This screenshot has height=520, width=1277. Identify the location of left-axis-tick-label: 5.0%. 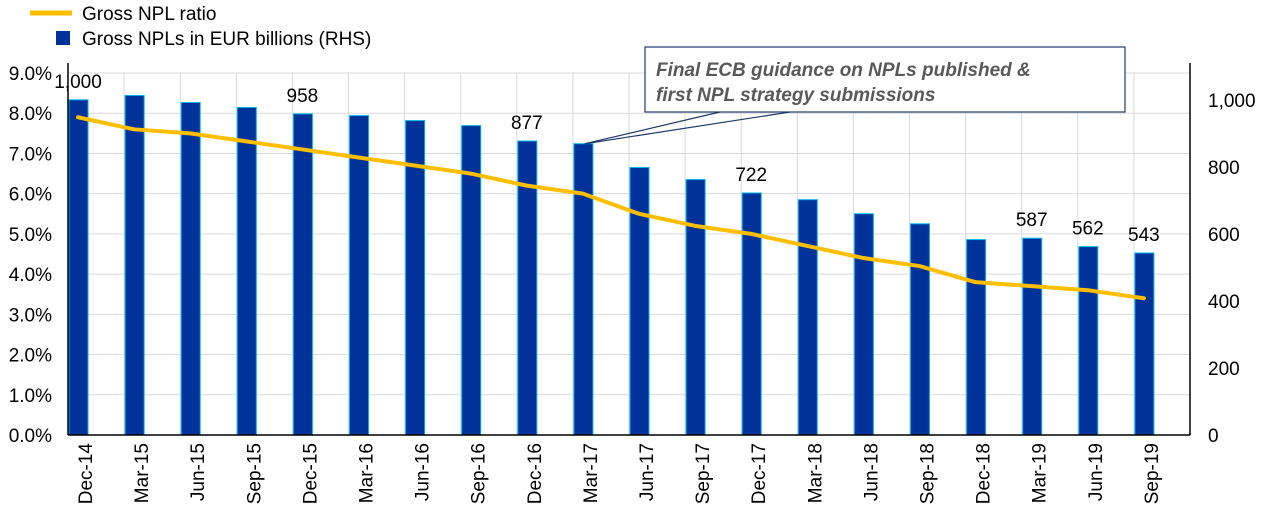
(30, 235).